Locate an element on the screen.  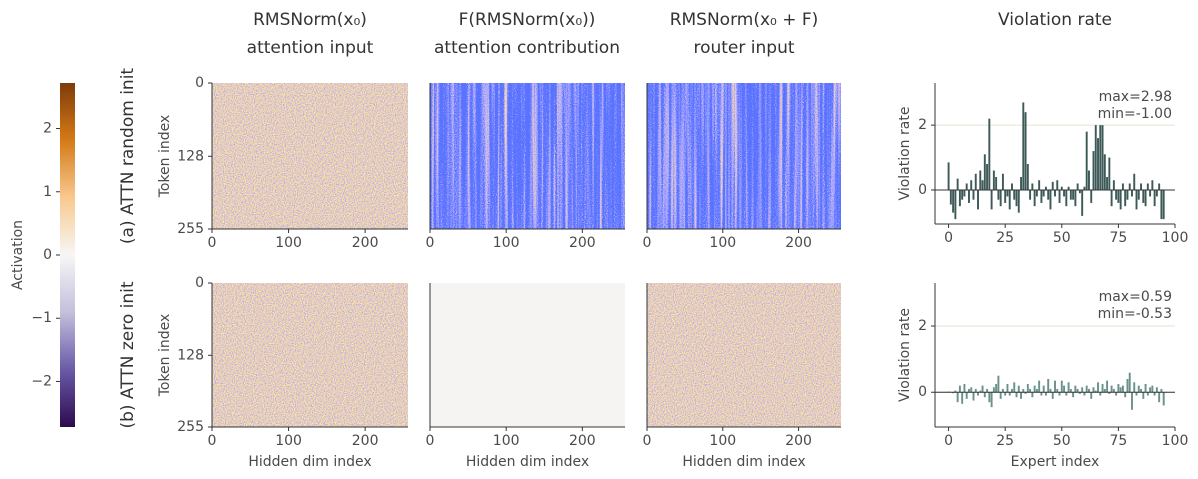
x-tick-label: 50 is located at coordinates (1062, 238).